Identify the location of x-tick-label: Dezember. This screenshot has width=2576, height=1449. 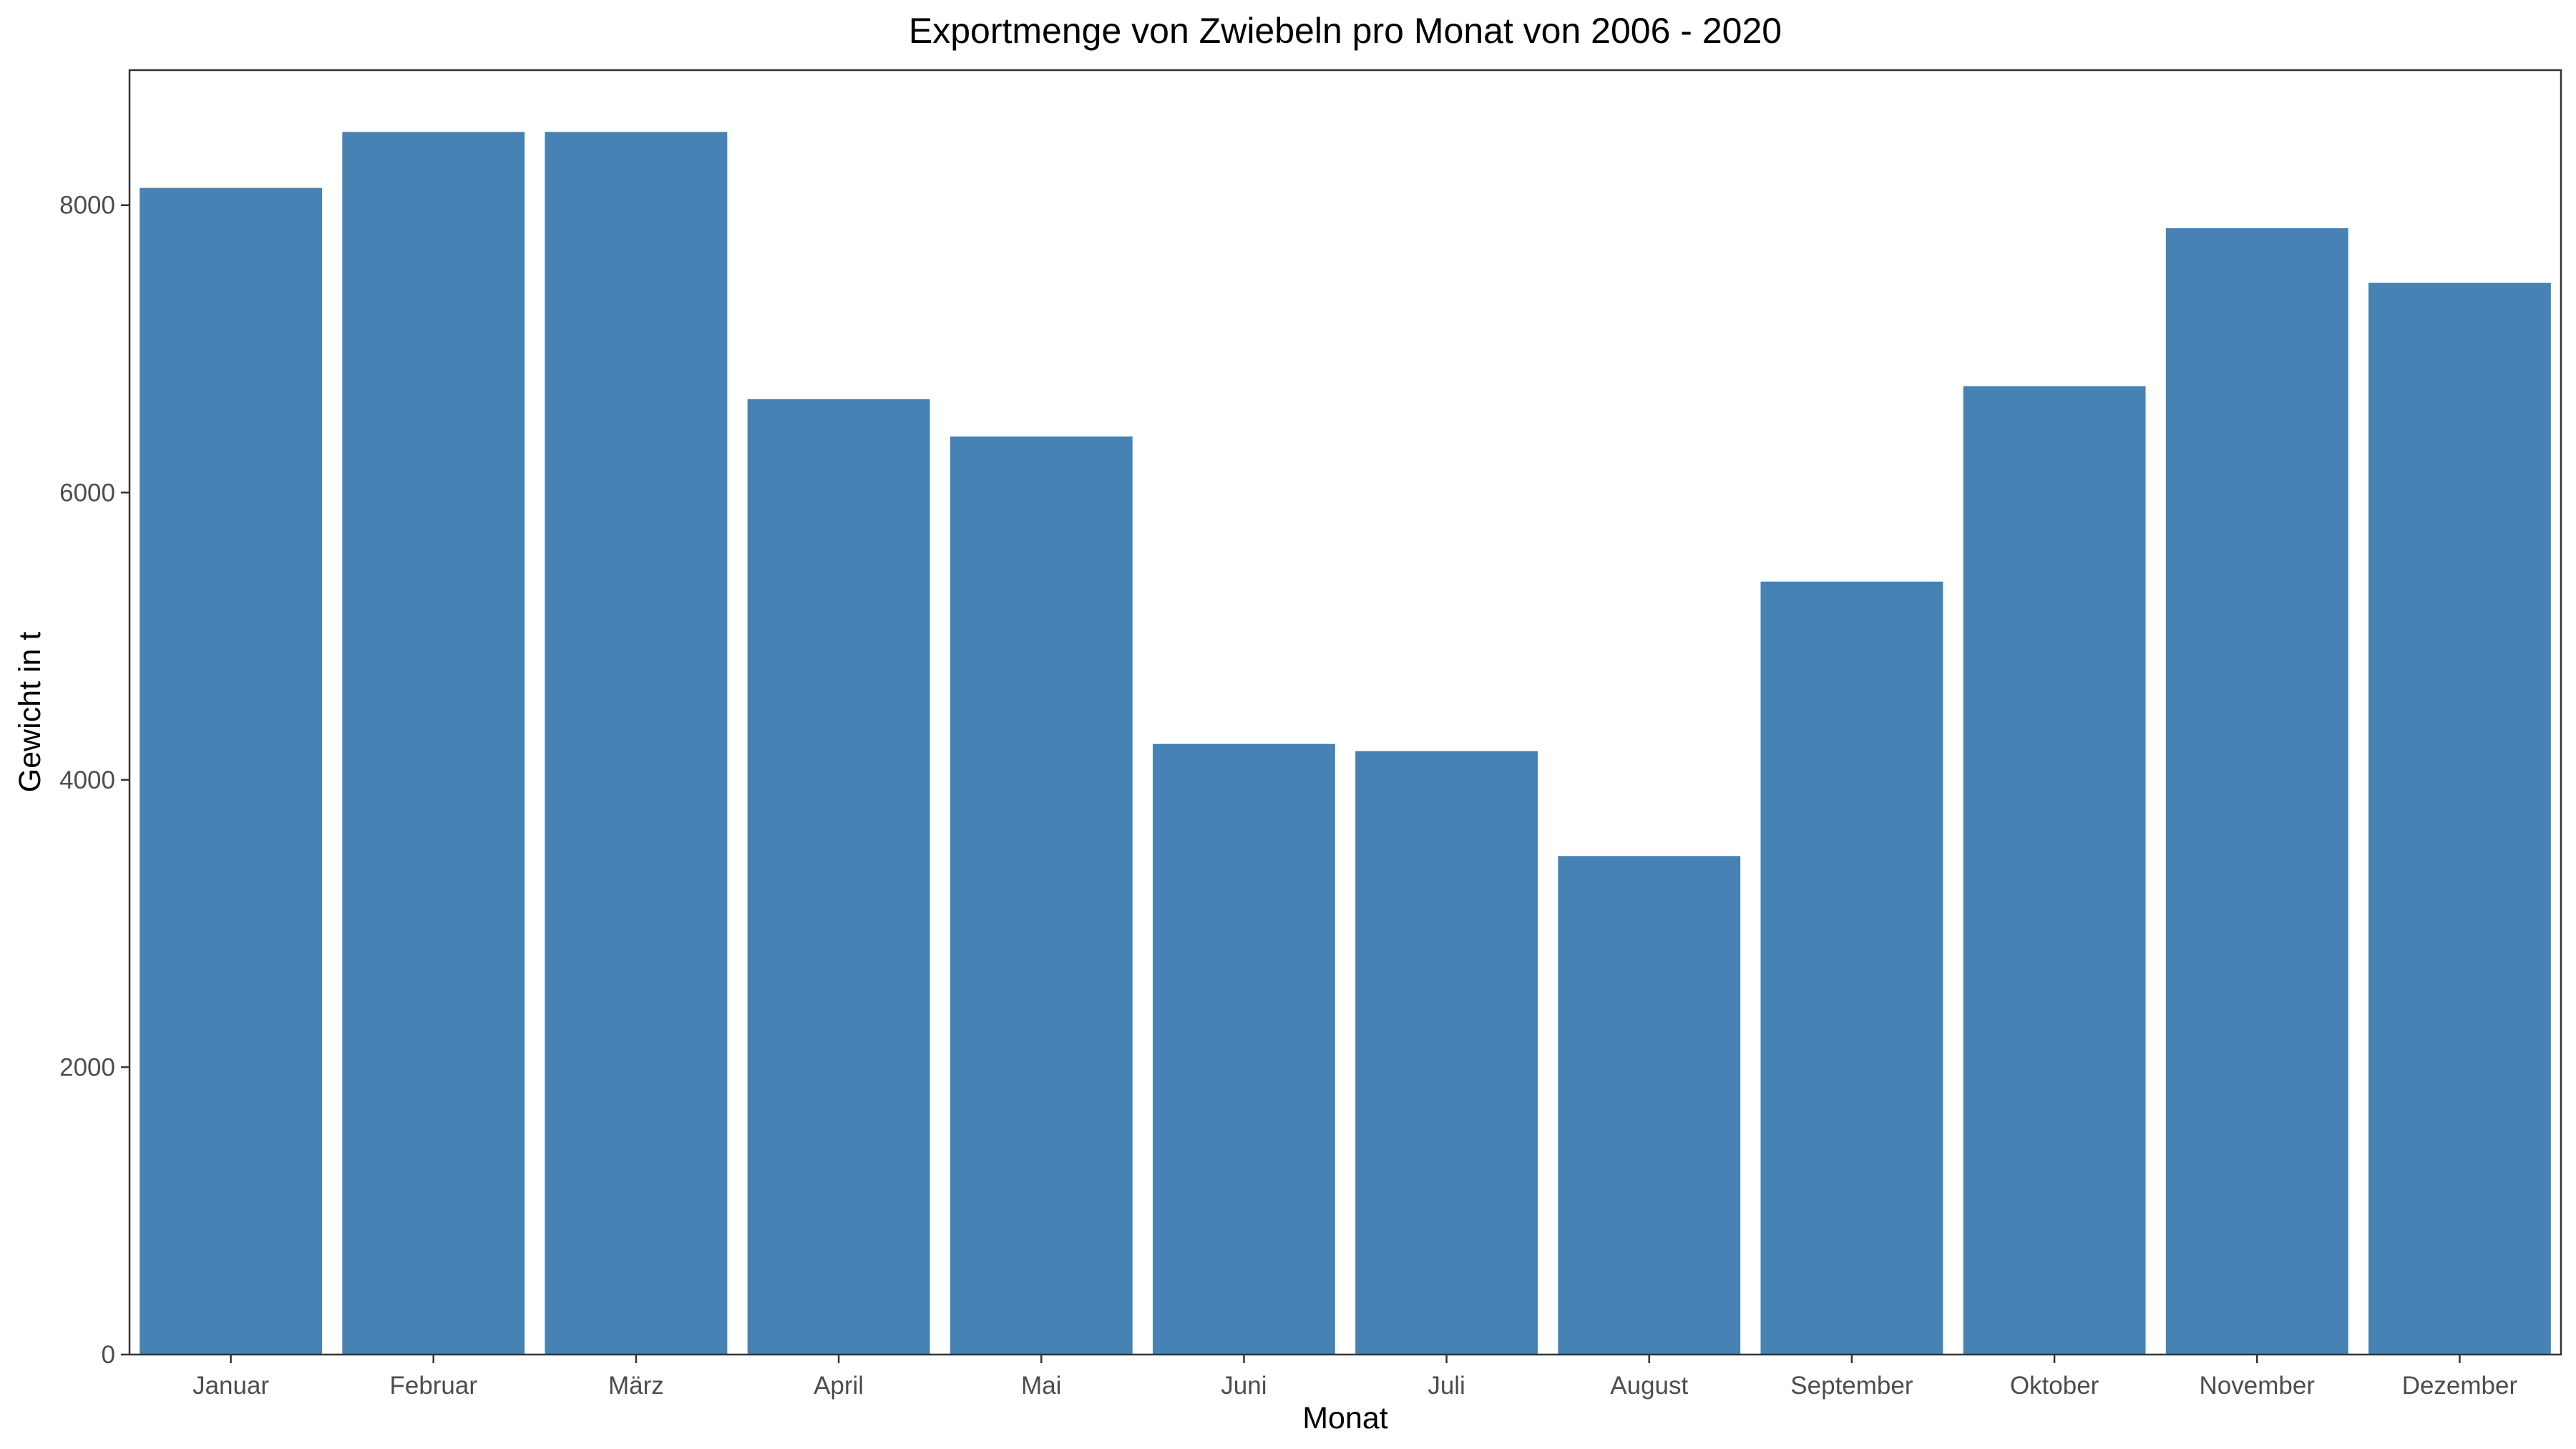
(2460, 1386).